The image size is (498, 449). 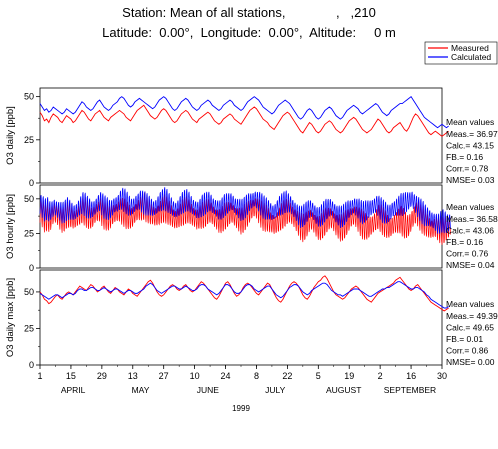 What do you see at coordinates (471, 57) in the screenshot?
I see `legend-label-calculated: Calculated` at bounding box center [471, 57].